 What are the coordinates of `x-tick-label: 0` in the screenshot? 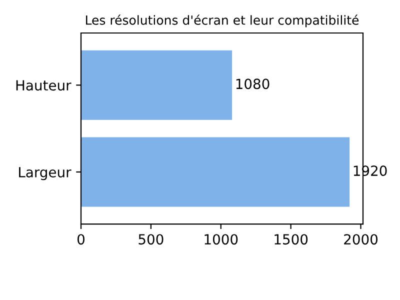 It's located at (80, 239).